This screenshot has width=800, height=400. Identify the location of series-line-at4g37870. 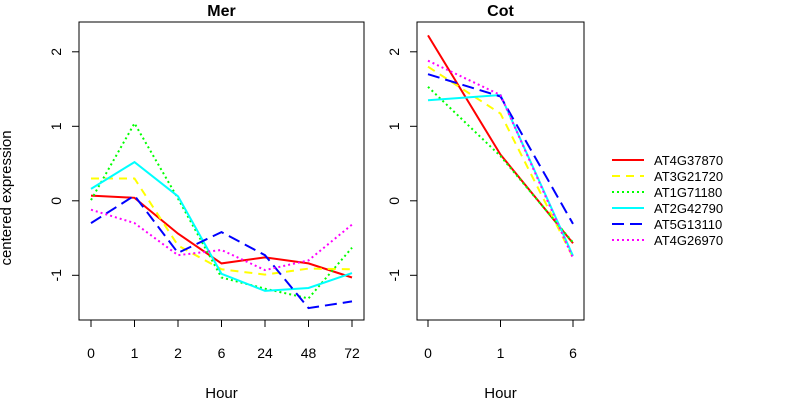
(221, 236).